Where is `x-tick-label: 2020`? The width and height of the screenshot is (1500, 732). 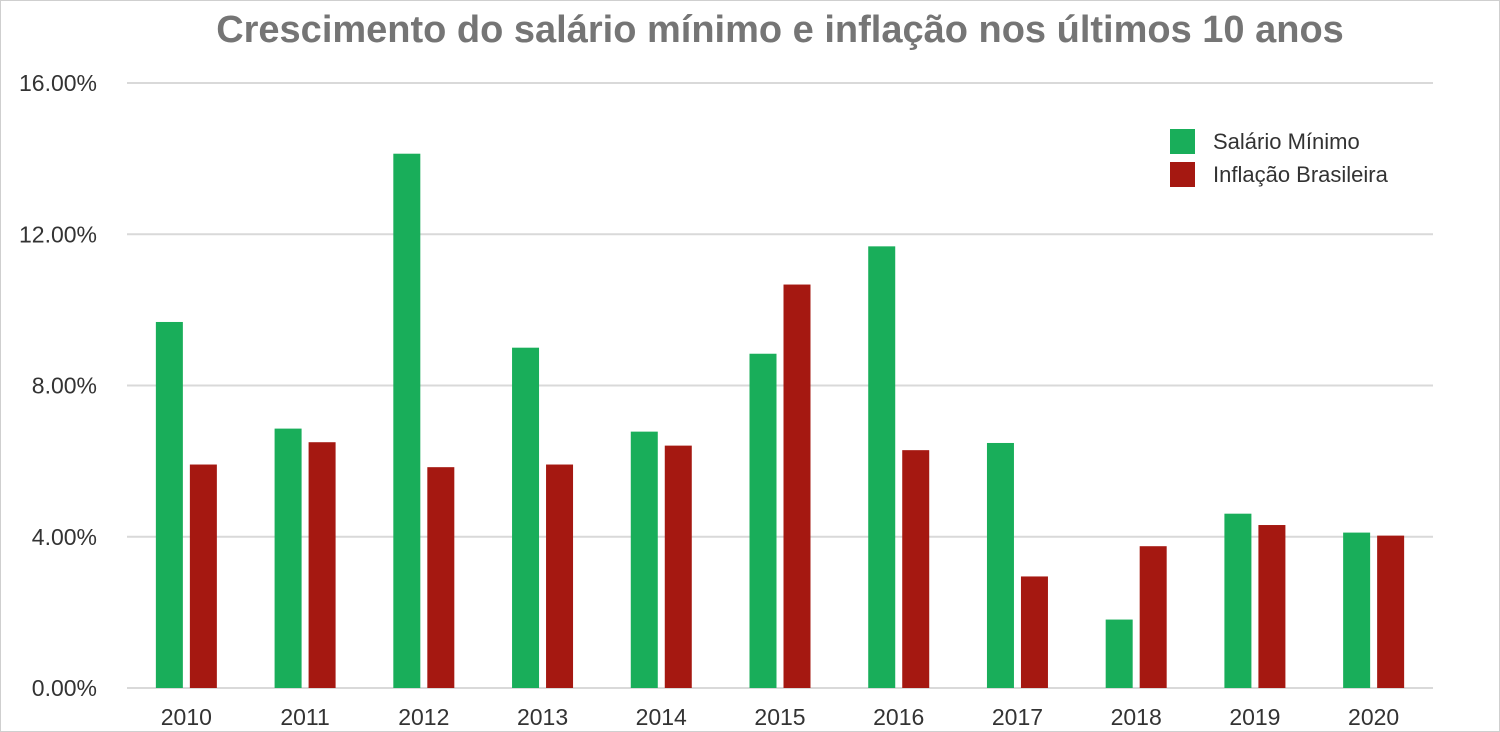 x-tick-label: 2020 is located at coordinates (1373, 717).